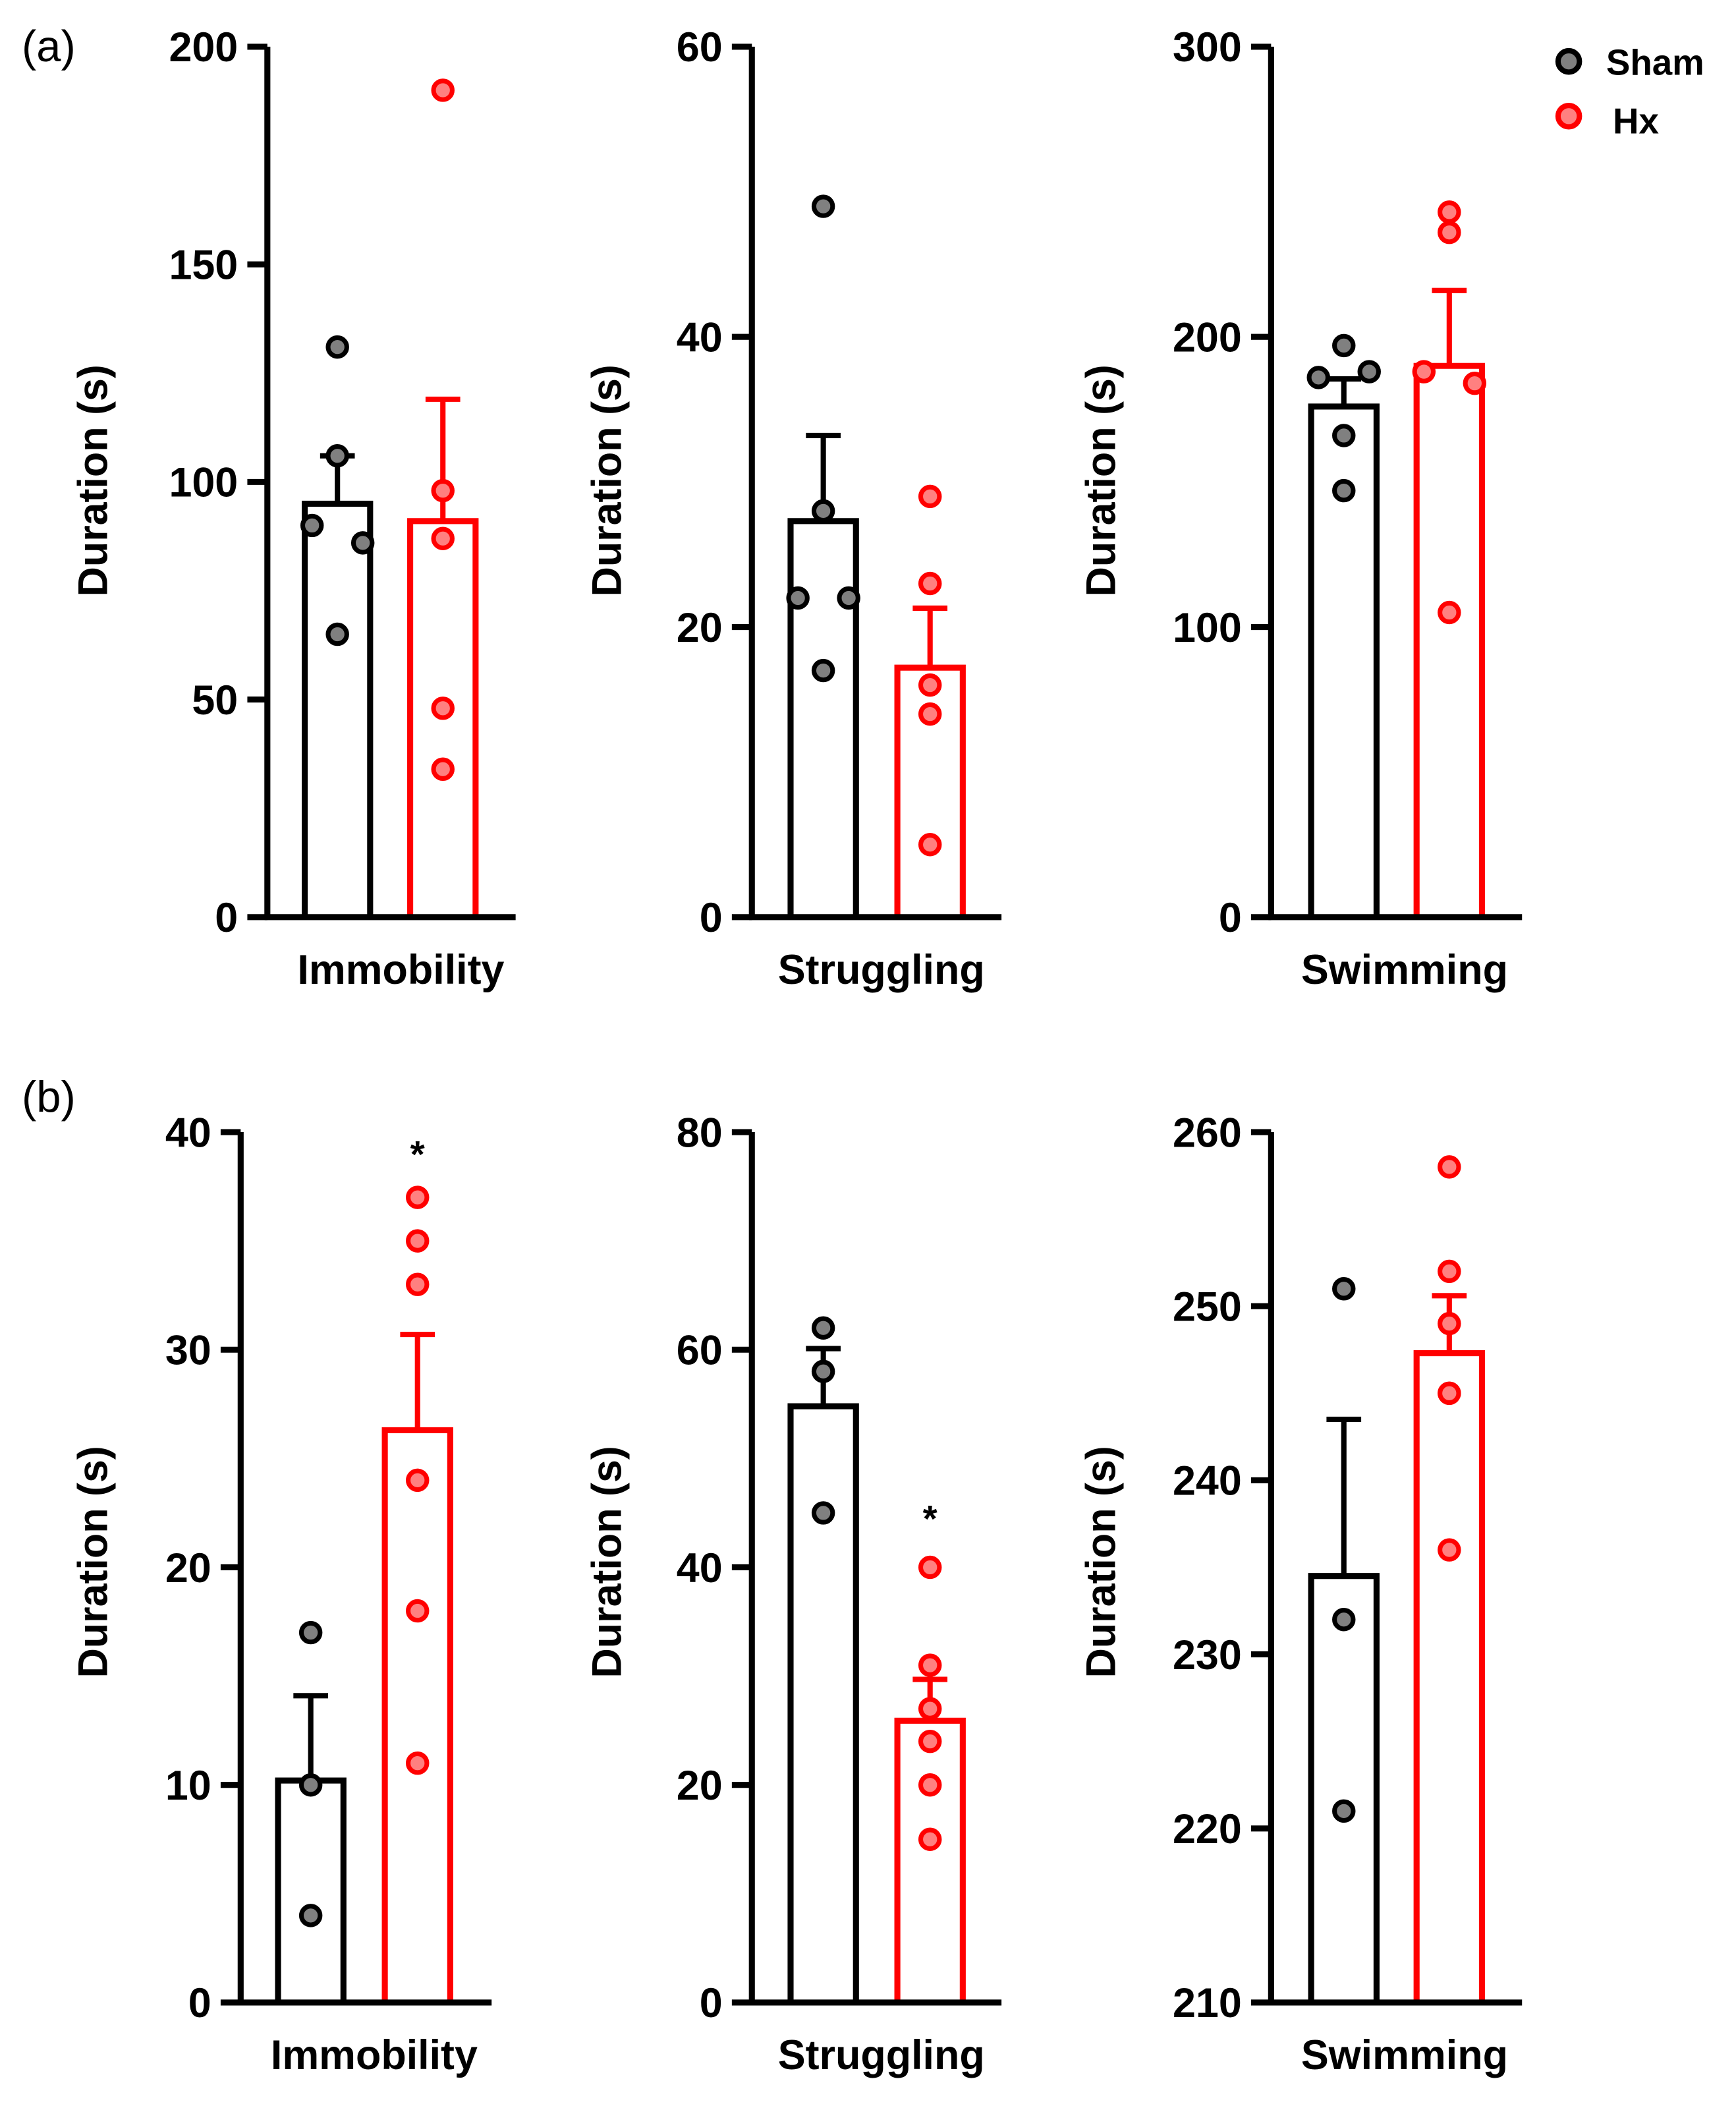 The height and width of the screenshot is (2108, 1736). I want to click on chart-struggling-a: 0 20 40 60 Struggling Duration (s), so click(793, 509).